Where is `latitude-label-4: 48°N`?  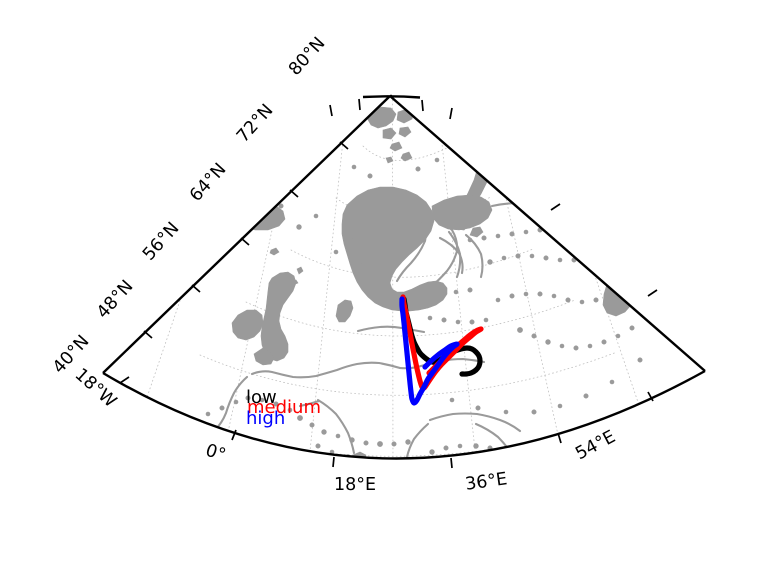 latitude-label-4: 48°N is located at coordinates (115, 300).